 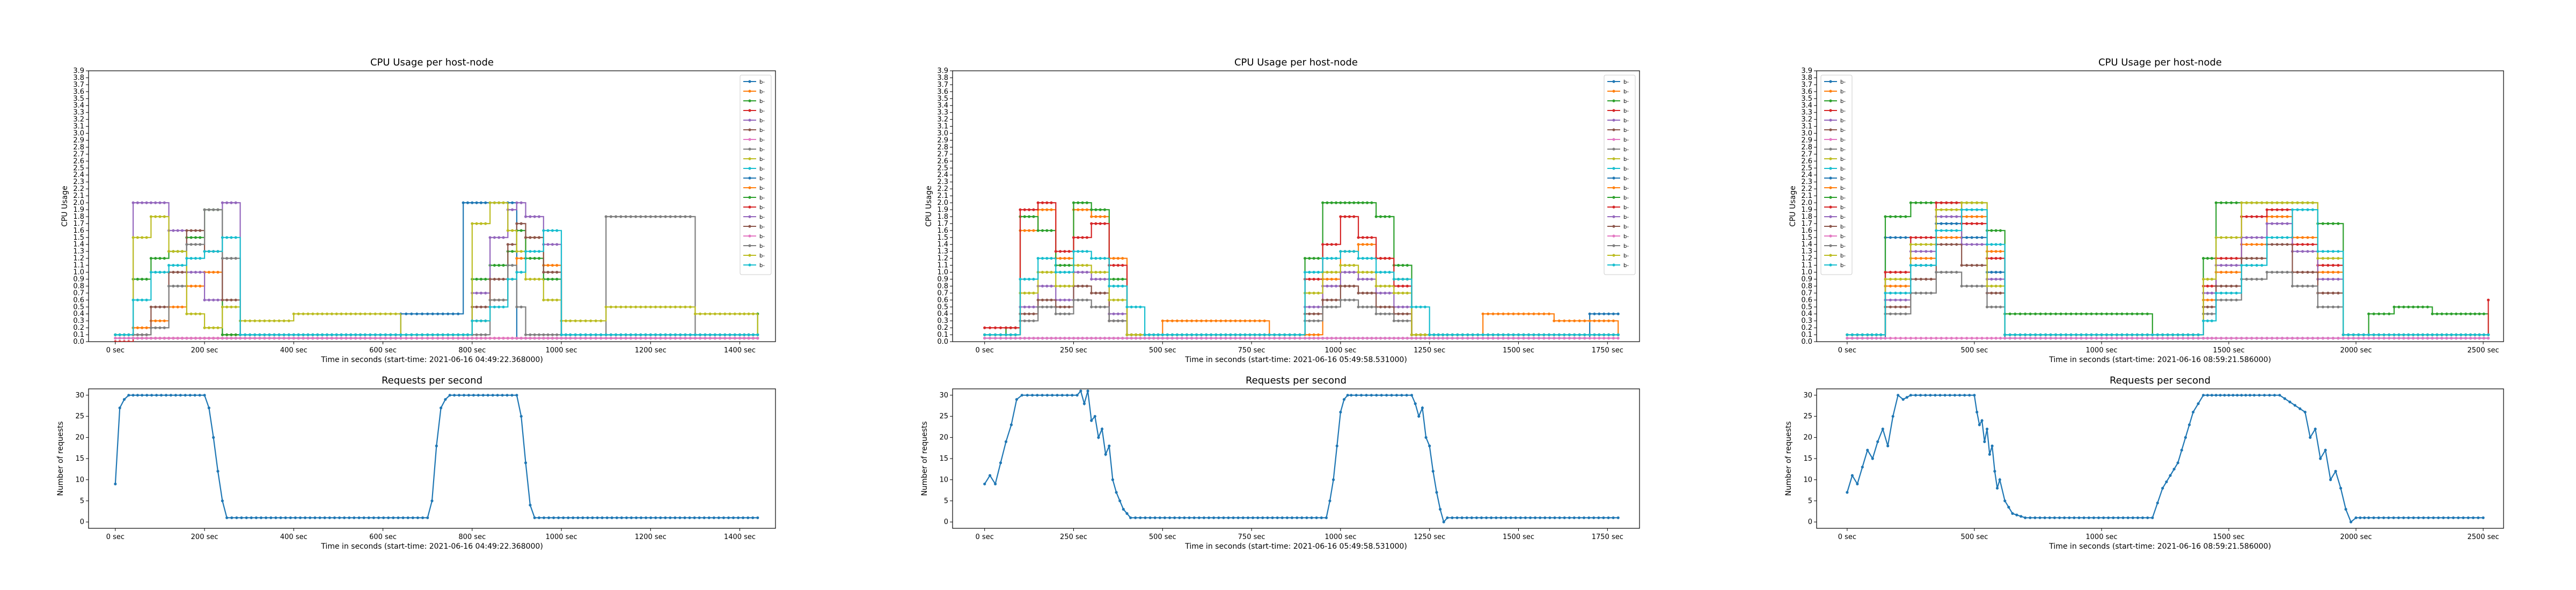 I want to click on x-tick-label: 800 sec, so click(x=472, y=537).